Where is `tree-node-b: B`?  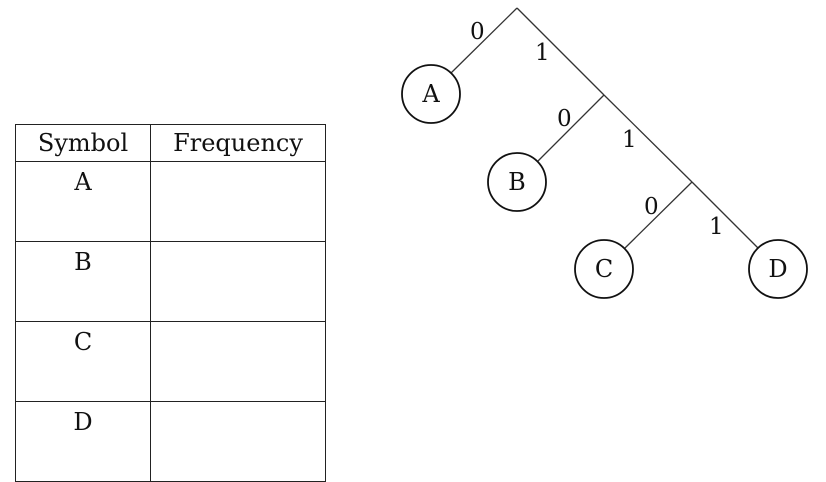
tree-node-b: B is located at coordinates (517, 182).